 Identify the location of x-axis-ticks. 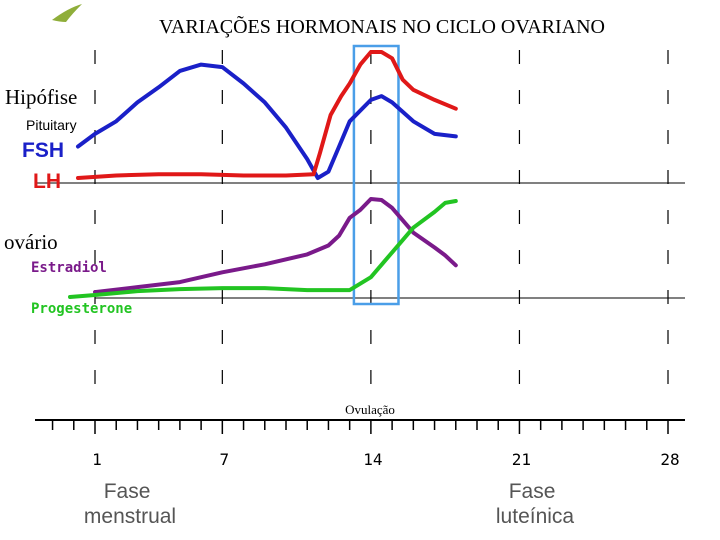
(360, 427).